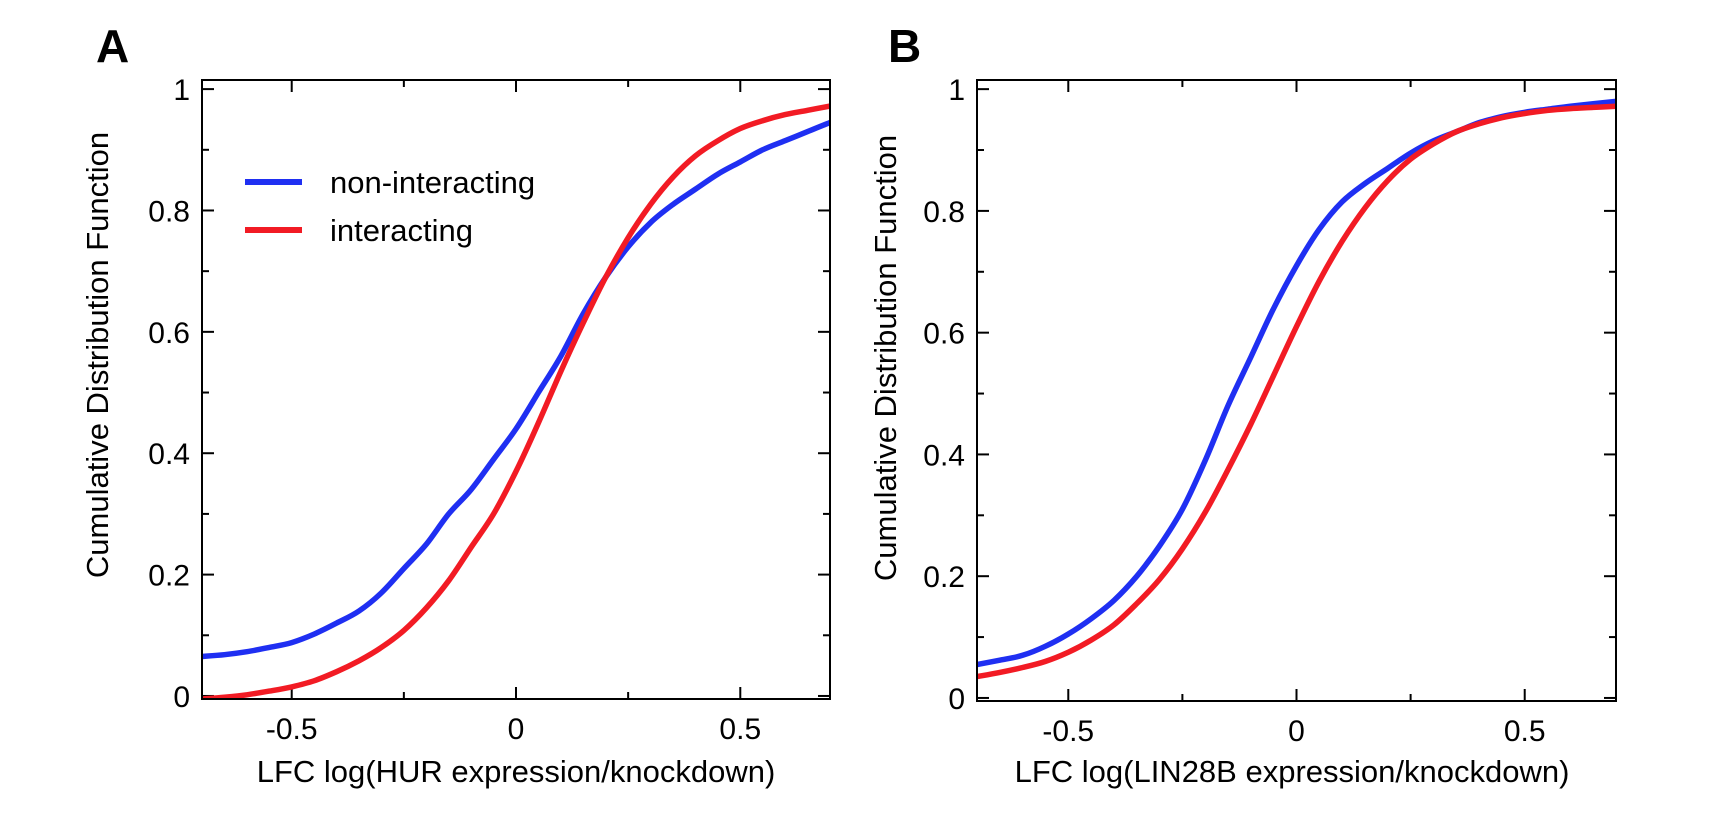 Image resolution: width=1710 pixels, height=814 pixels. What do you see at coordinates (516, 729) in the screenshot?
I see `x-tick-label-a-1: 0` at bounding box center [516, 729].